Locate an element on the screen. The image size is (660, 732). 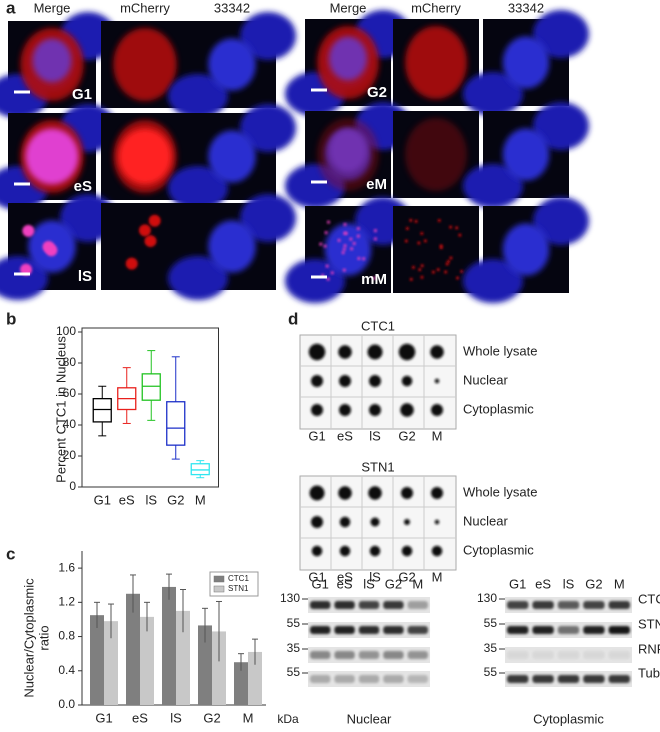
phase-label: mM is located at coordinates (374, 279).